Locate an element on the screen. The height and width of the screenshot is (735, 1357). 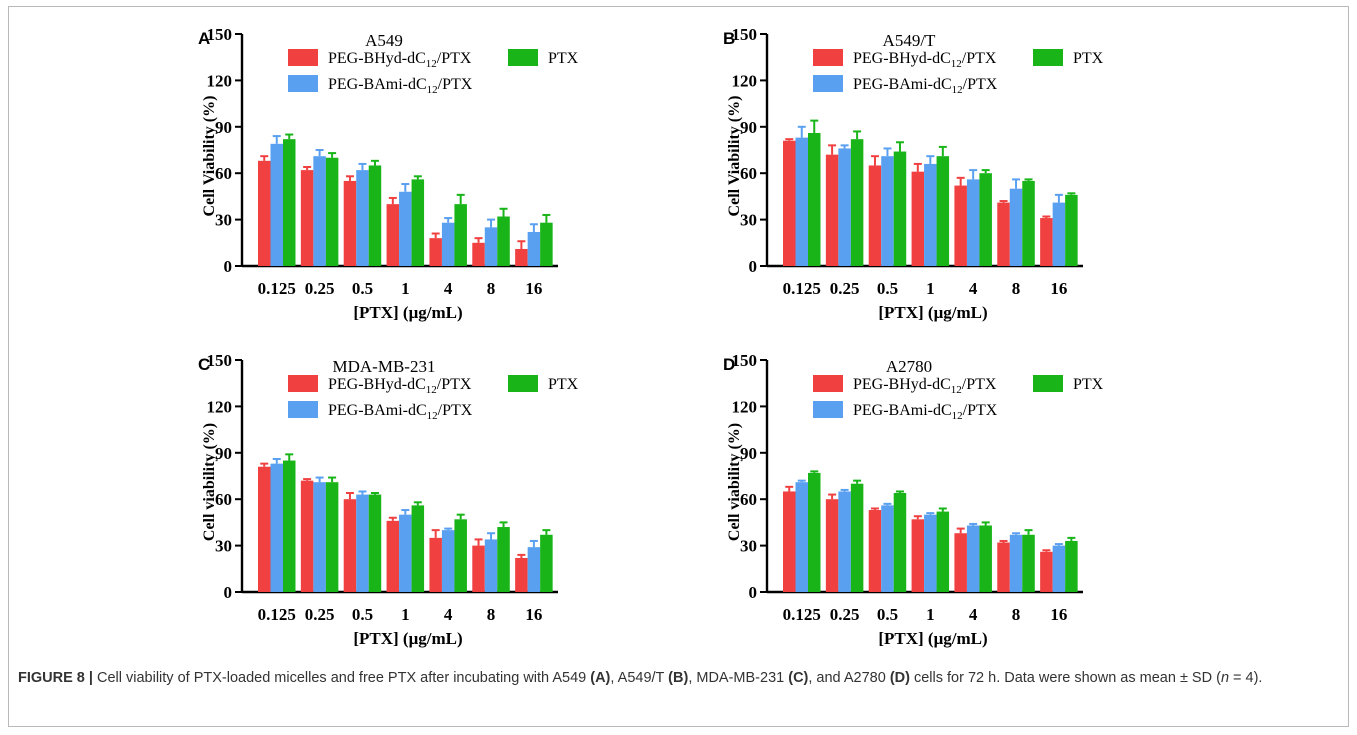
panel-letter: D is located at coordinates (729, 364).